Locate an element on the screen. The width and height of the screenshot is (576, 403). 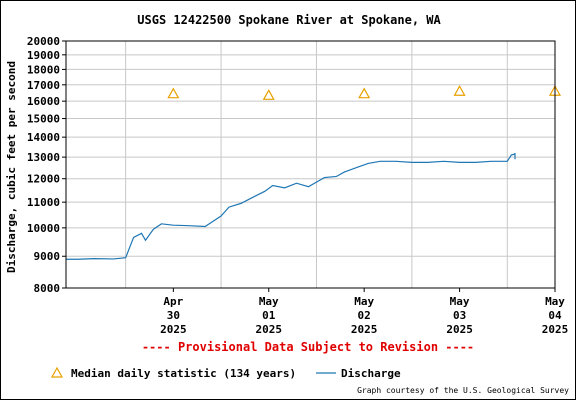
x-tick-day: 03 is located at coordinates (459, 315).